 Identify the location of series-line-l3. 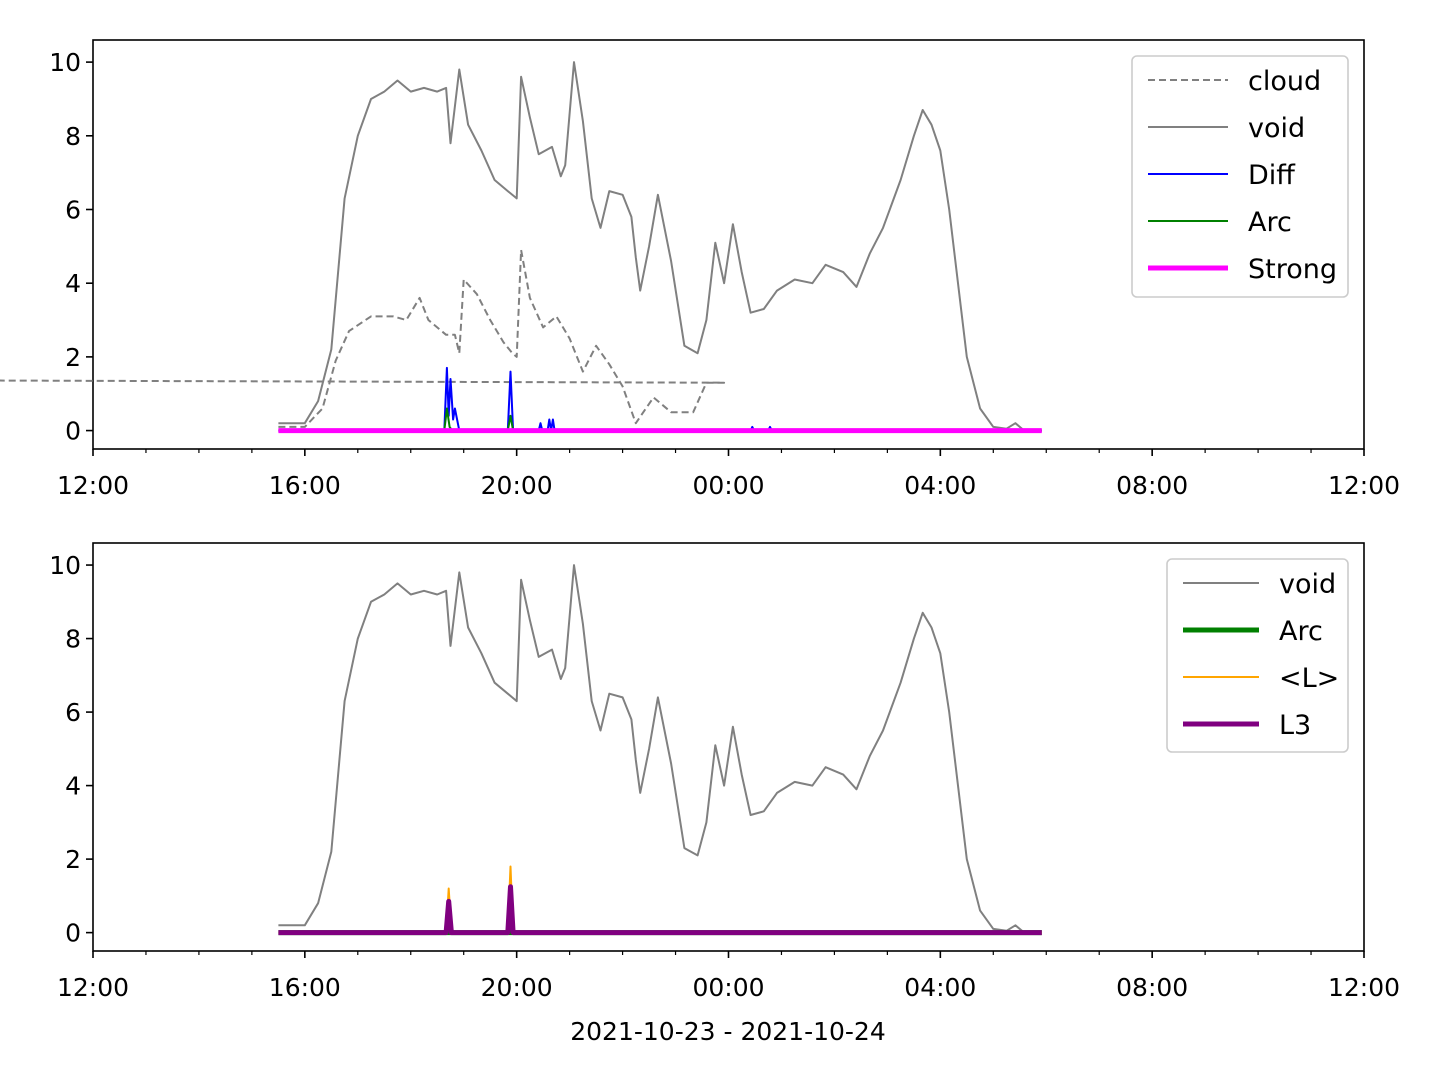
(660, 910).